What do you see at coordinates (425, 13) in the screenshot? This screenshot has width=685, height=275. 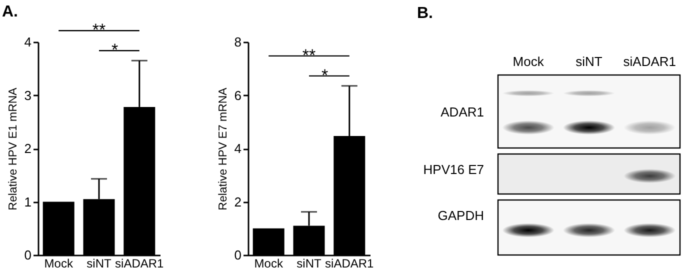 I see `text: B.` at bounding box center [425, 13].